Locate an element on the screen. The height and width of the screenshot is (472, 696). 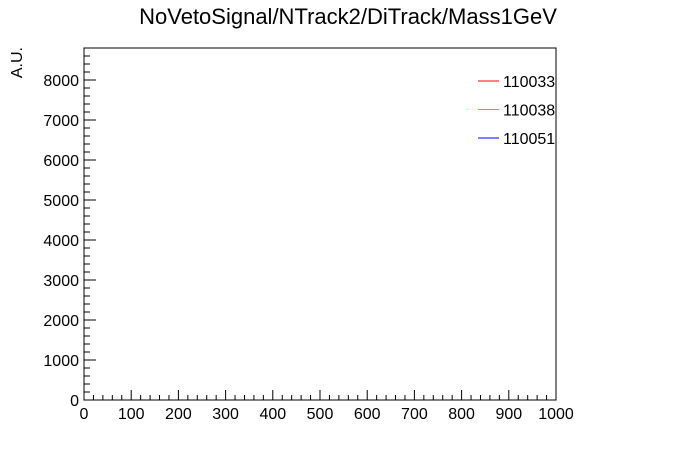
chart-title: NoVetoSignal/NTrack2/DiTrack/Mass1GeV is located at coordinates (348, 16).